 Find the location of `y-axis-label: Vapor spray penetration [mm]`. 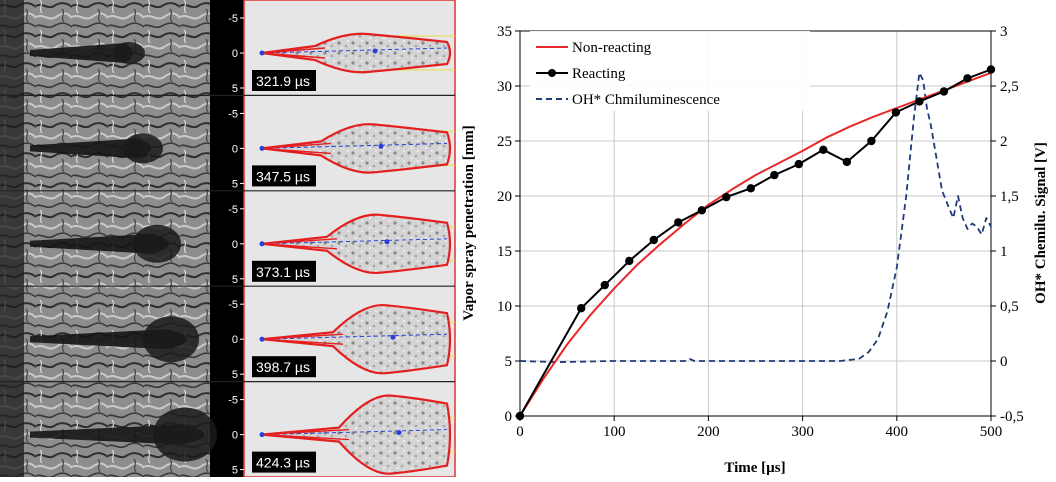

y-axis-label: Vapor spray penetration [mm] is located at coordinates (469, 222).